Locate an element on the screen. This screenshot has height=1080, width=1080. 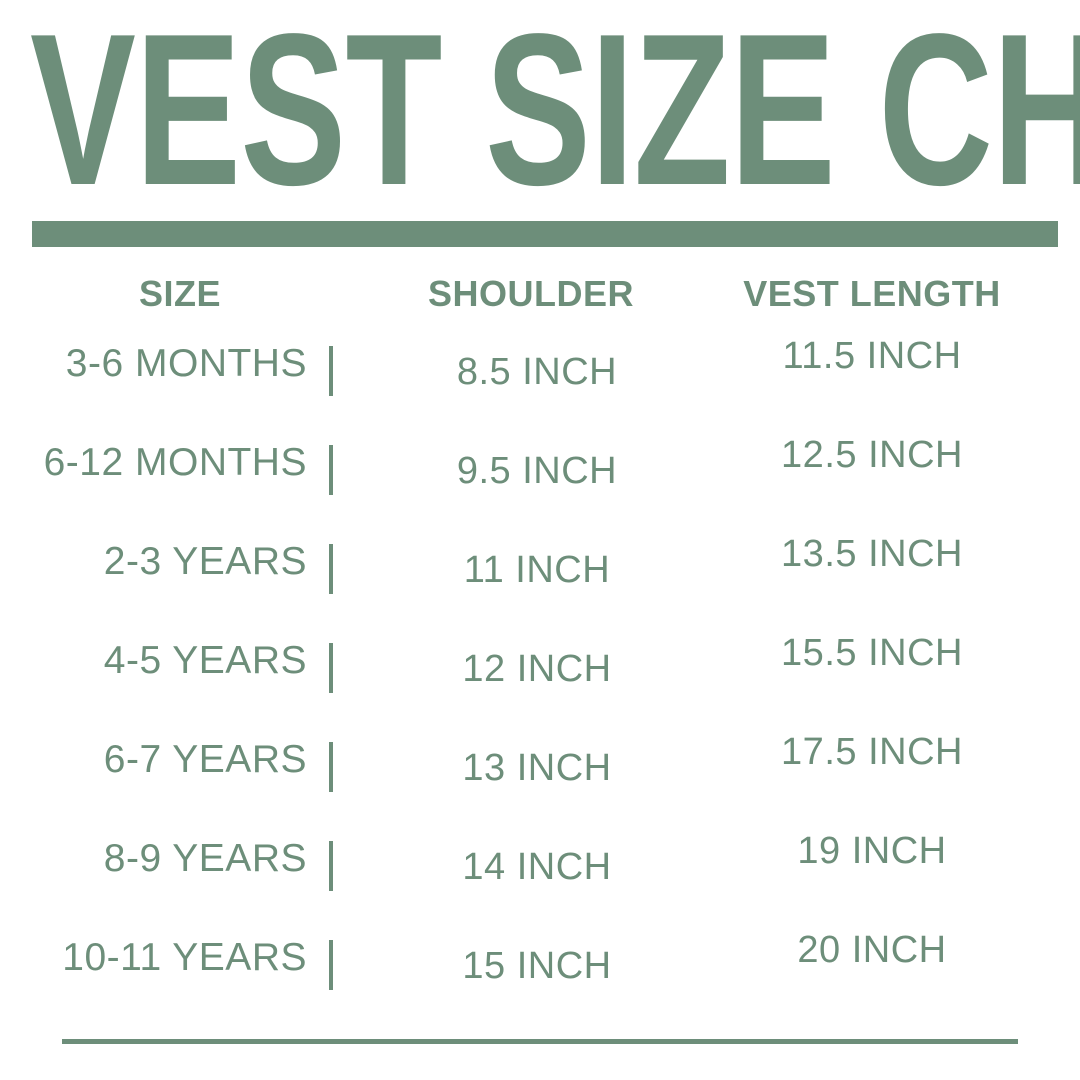
table-row: 10-11 YEARS 15 INCH 20 INCH is located at coordinates (540, 973).